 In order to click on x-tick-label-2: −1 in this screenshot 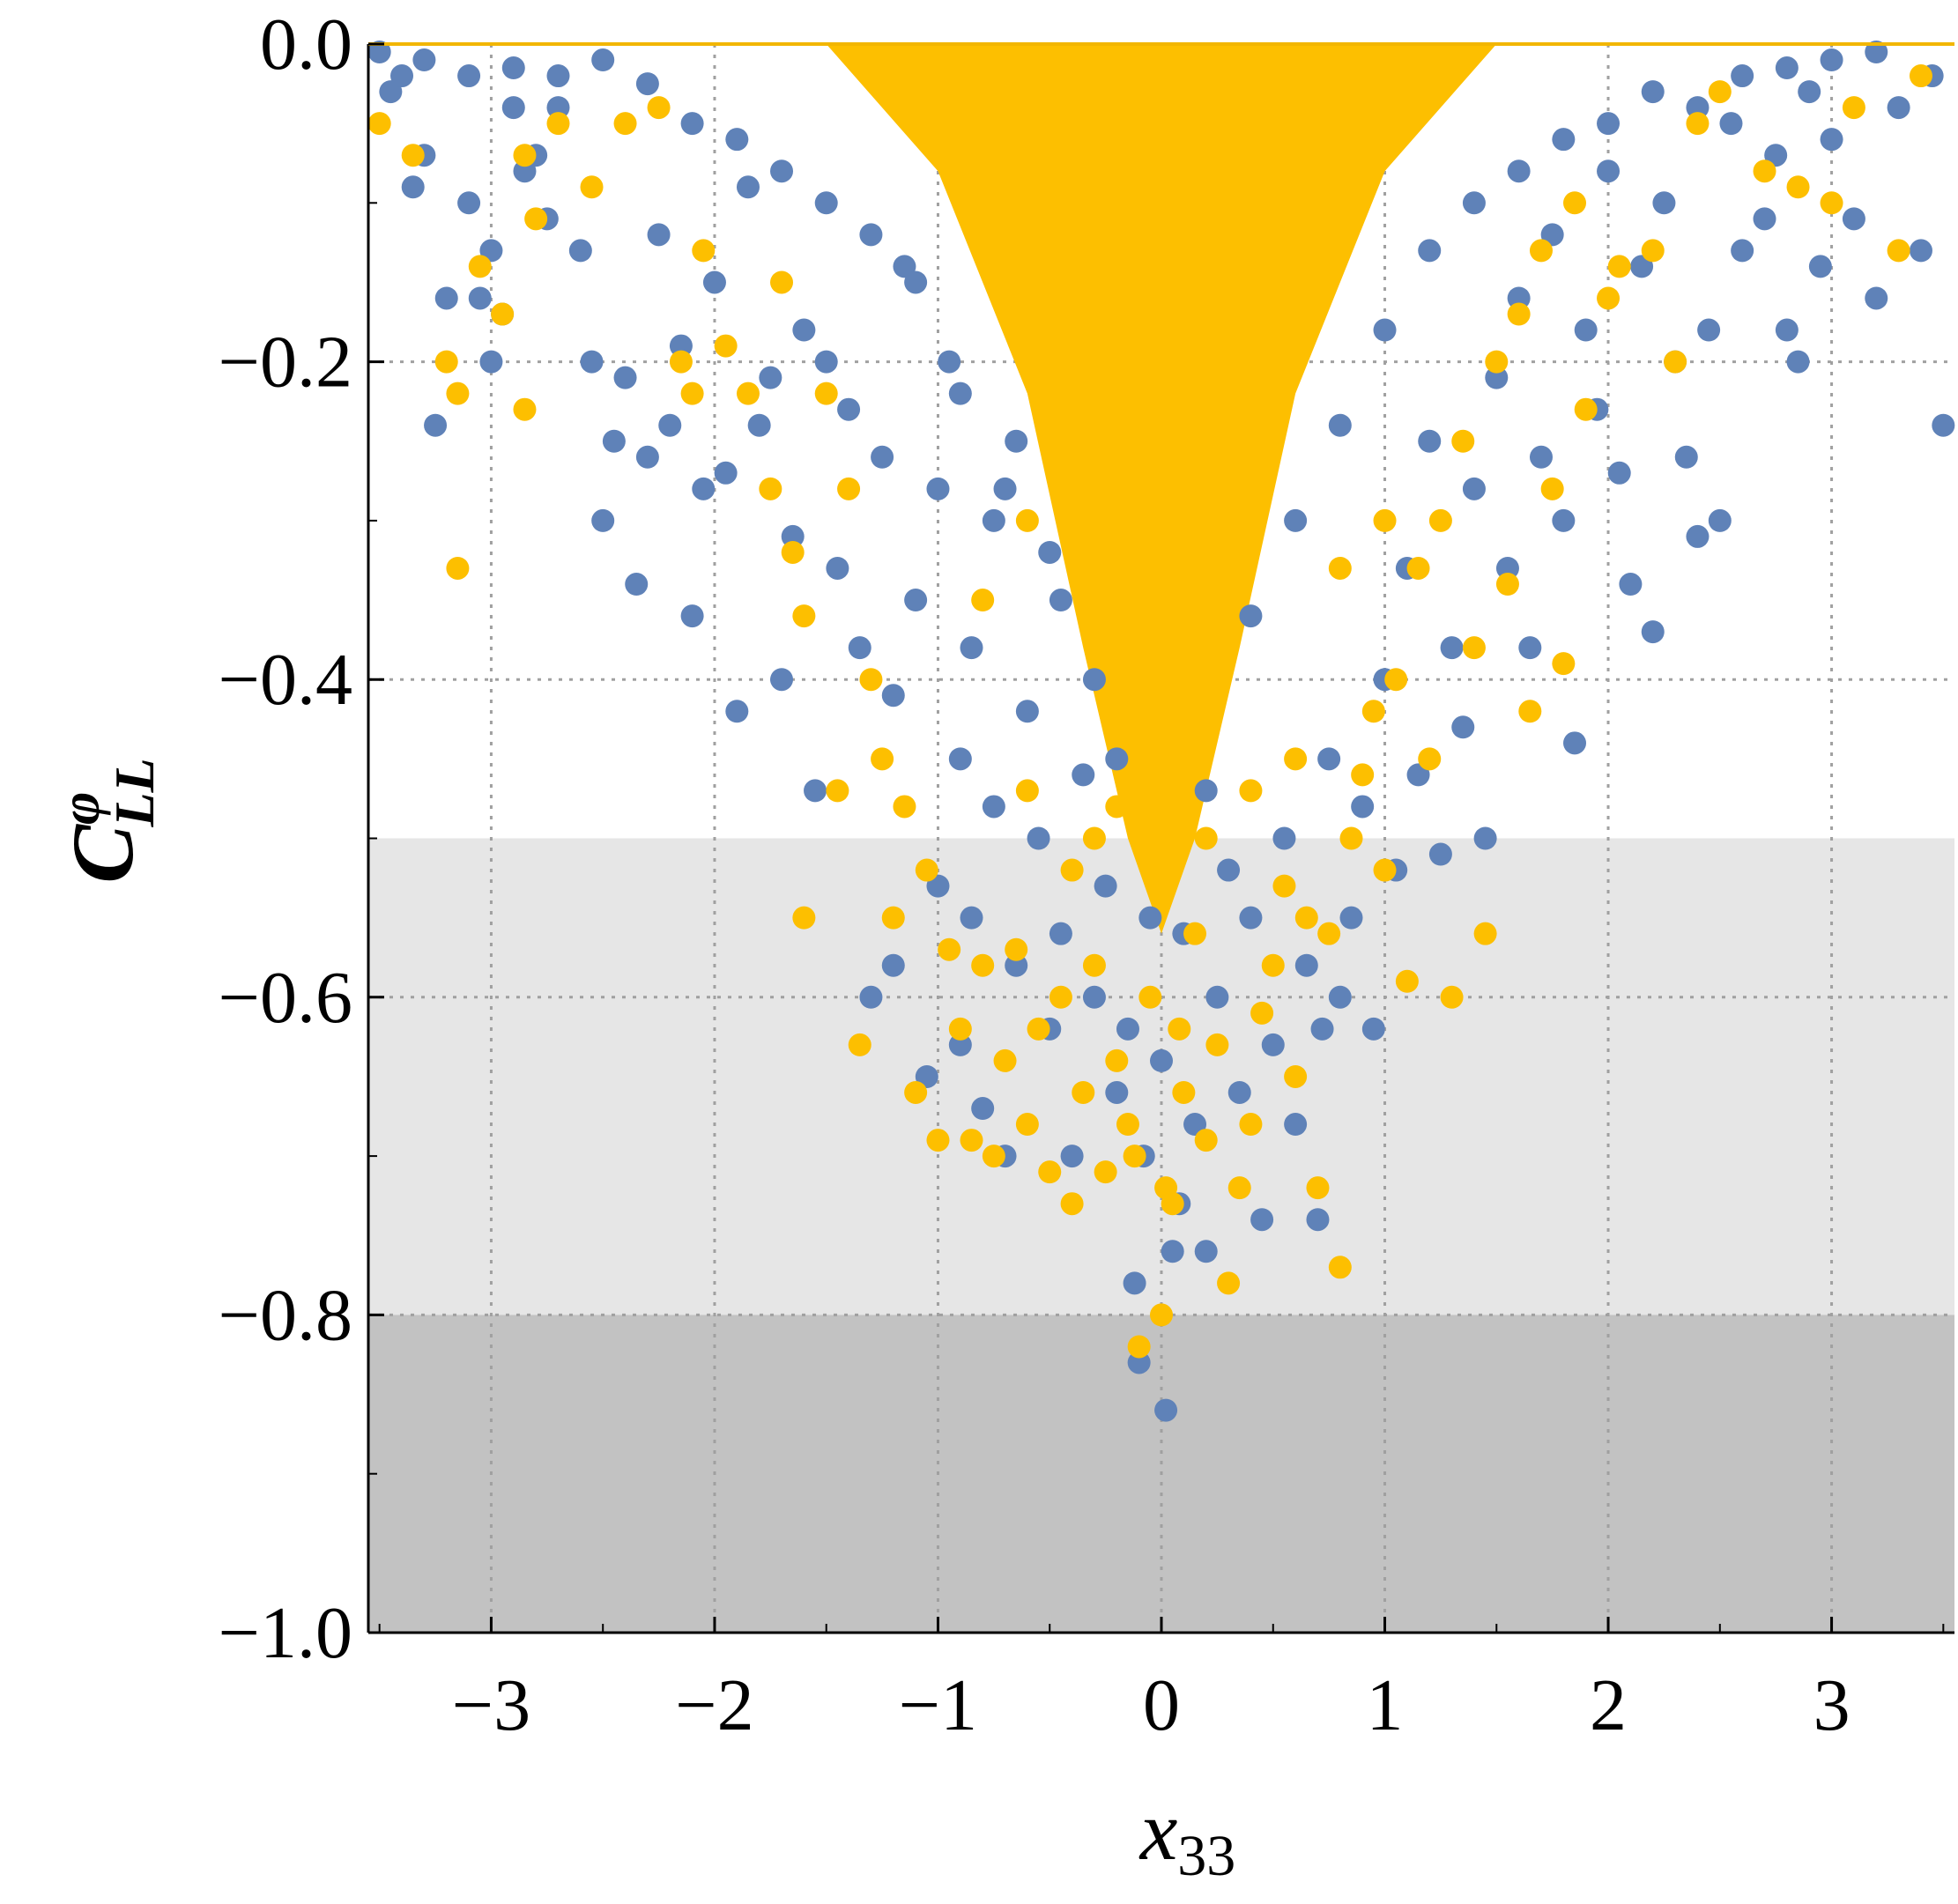, I will do `click(938, 1705)`.